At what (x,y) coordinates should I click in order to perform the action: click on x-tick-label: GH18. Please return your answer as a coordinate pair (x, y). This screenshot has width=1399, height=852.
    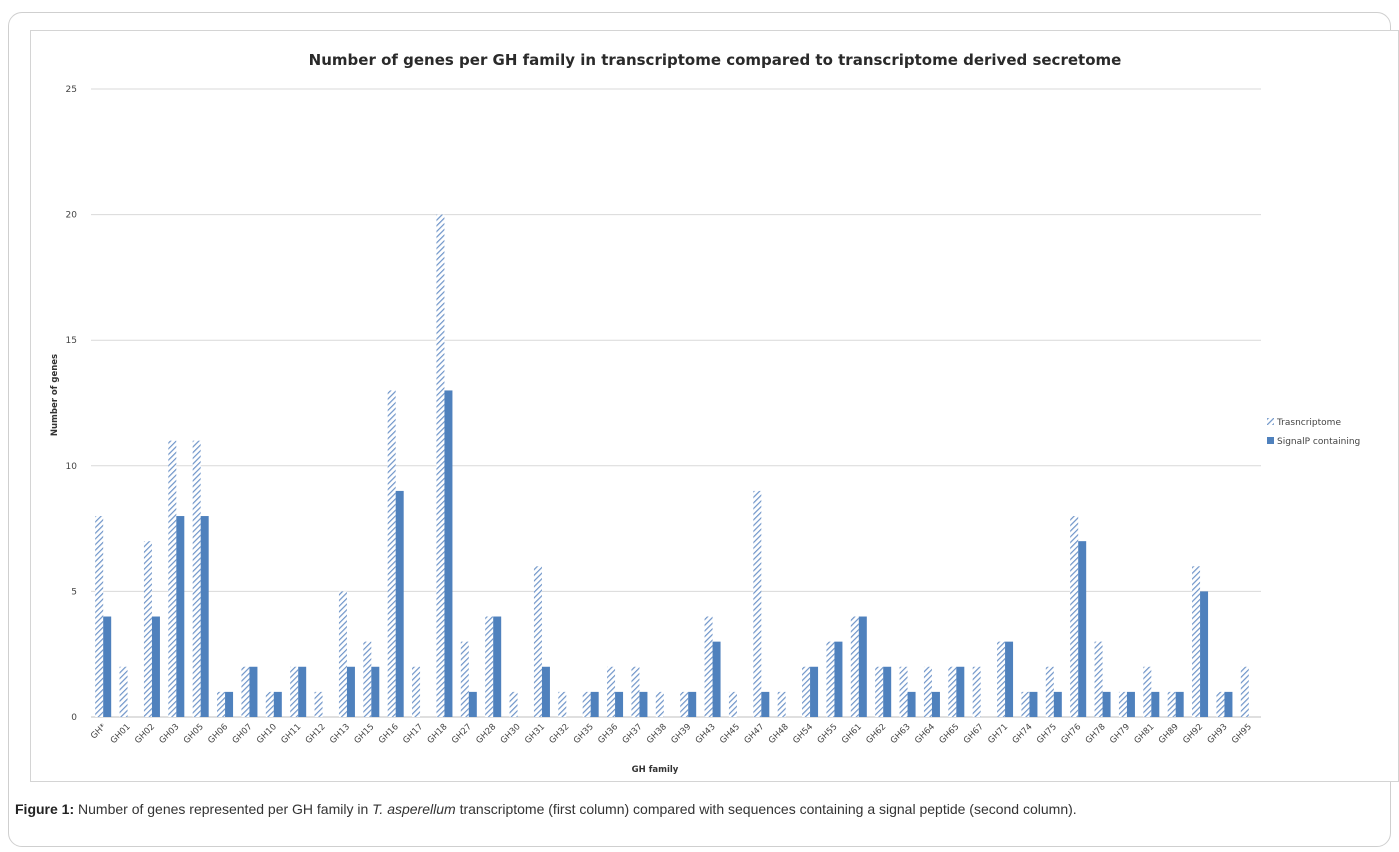
    Looking at the image, I should click on (438, 734).